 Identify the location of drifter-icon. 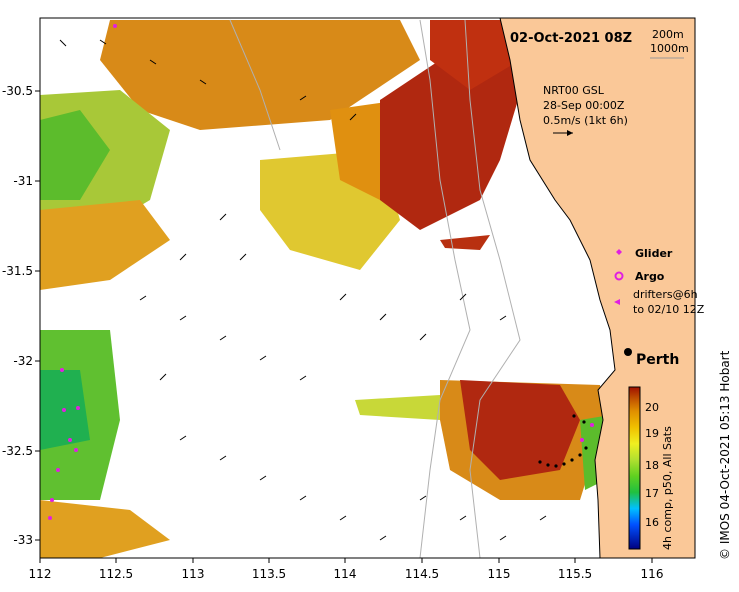
(617, 302).